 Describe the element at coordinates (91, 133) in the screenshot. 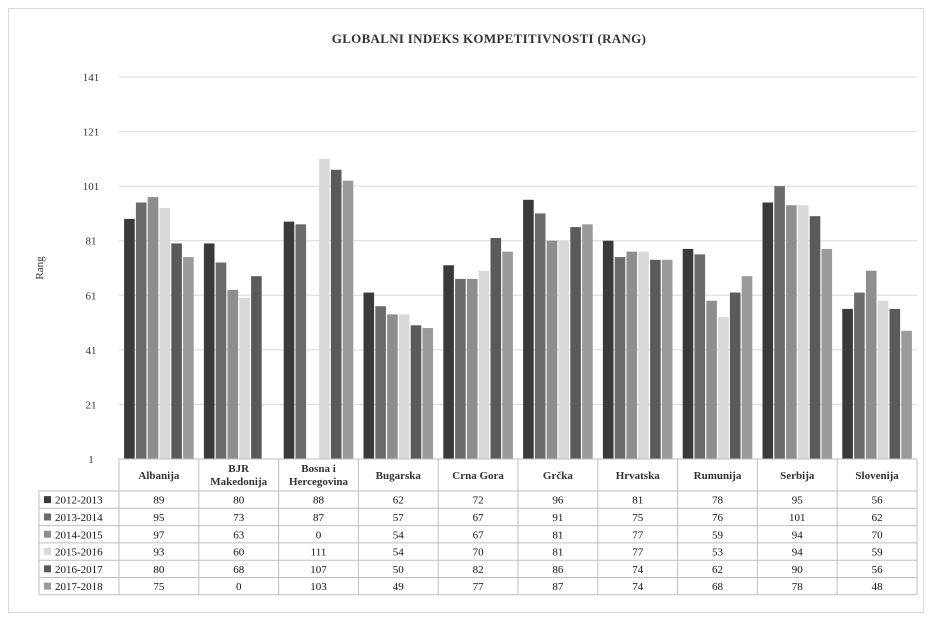

I see `y-tick-label: 121` at that location.